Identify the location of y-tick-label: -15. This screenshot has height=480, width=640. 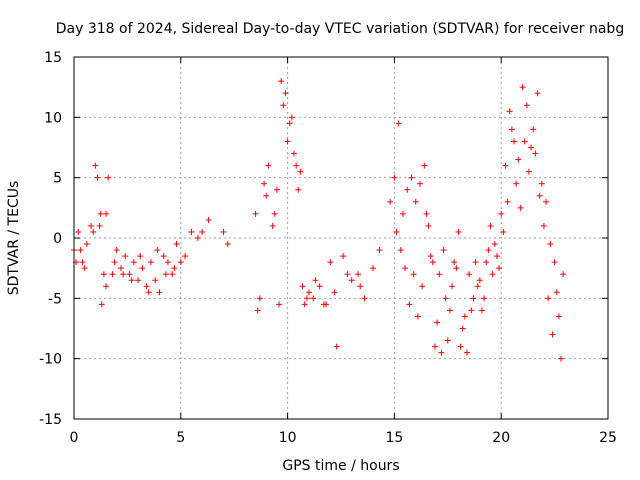
(50, 420).